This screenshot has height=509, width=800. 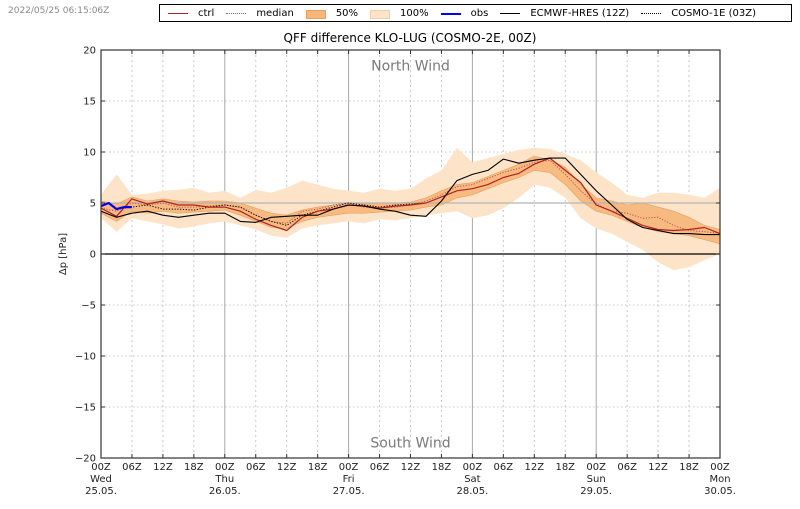 What do you see at coordinates (349, 491) in the screenshot?
I see `x-tick-date: 27.05.` at bounding box center [349, 491].